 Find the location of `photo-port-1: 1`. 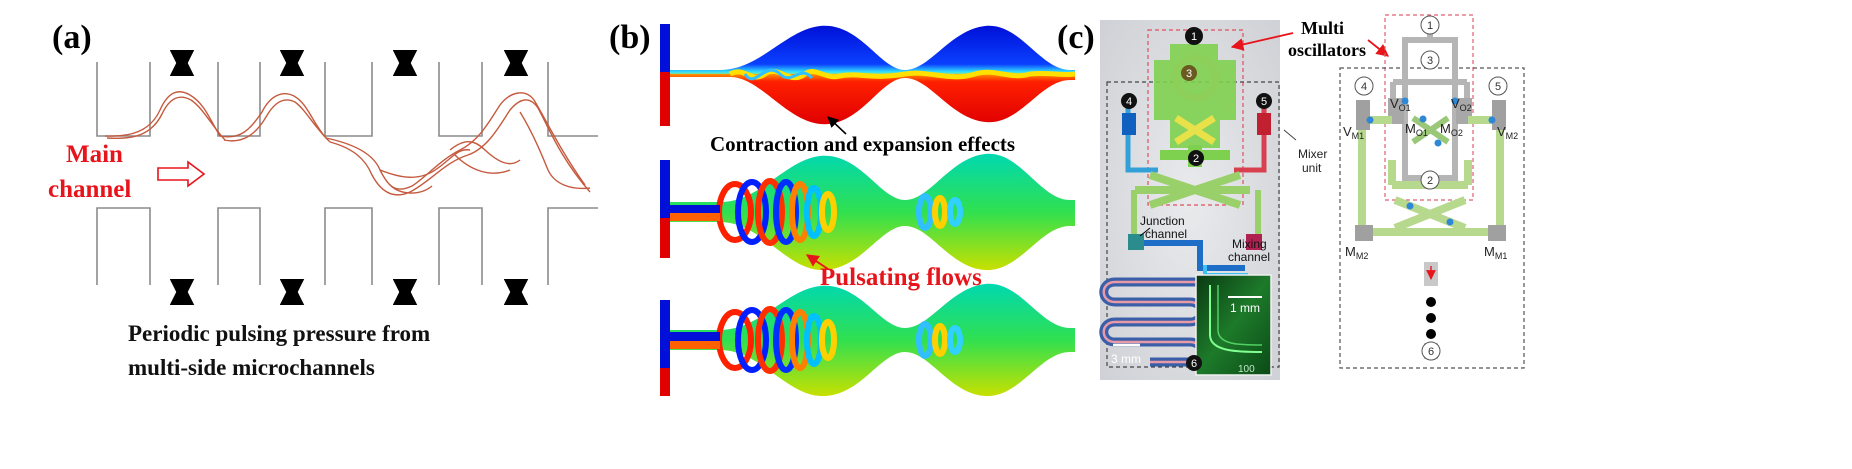

photo-port-1: 1 is located at coordinates (1194, 36).